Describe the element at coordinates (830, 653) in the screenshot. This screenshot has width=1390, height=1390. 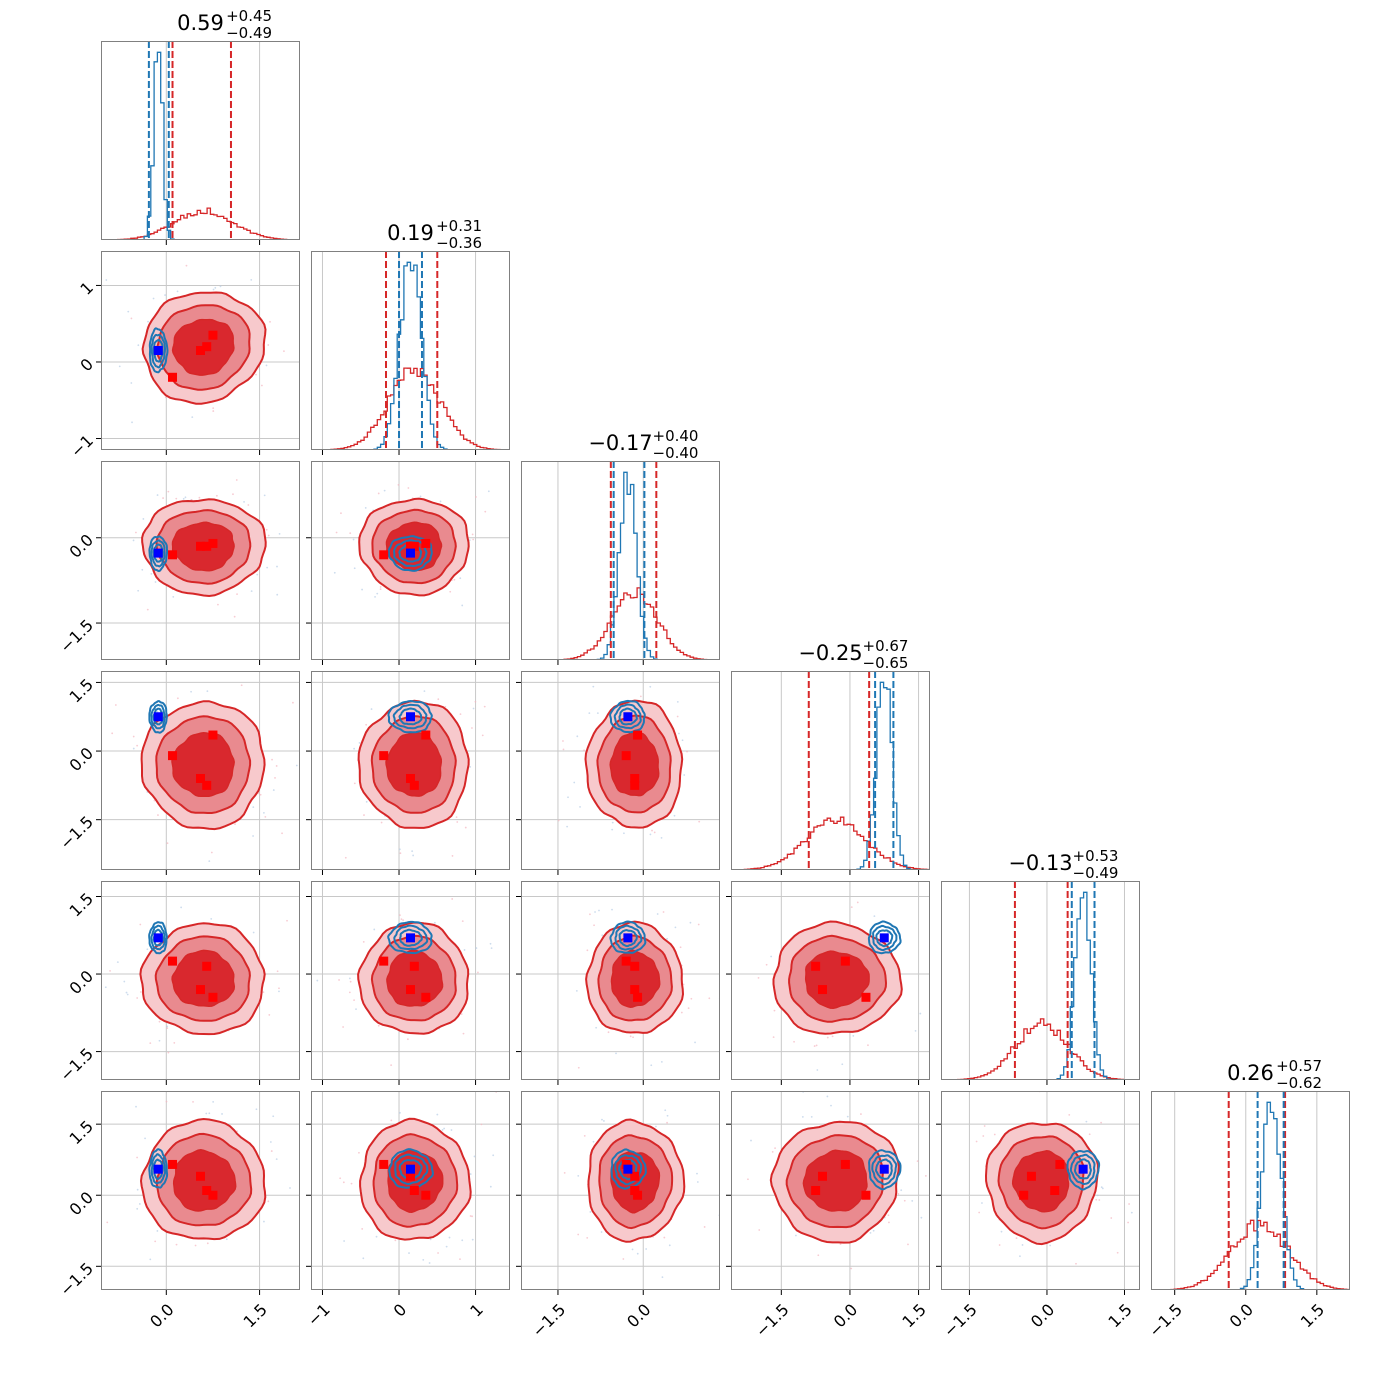
I see `title-value: −0.25` at that location.